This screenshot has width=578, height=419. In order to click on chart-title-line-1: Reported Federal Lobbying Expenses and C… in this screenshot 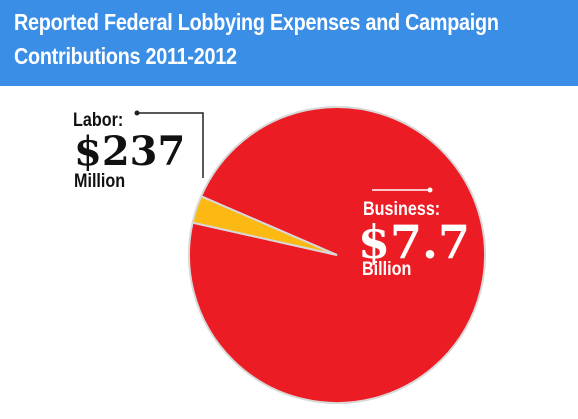, I will do `click(256, 22)`.